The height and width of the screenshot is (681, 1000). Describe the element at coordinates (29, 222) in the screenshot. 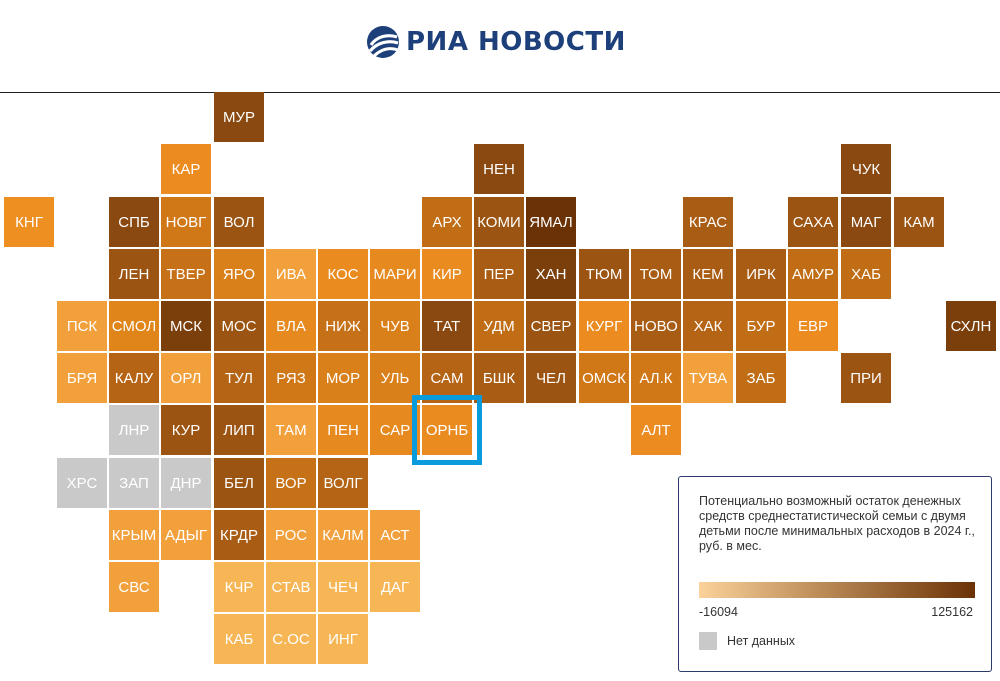

I see `region-tile: КНГ` at that location.